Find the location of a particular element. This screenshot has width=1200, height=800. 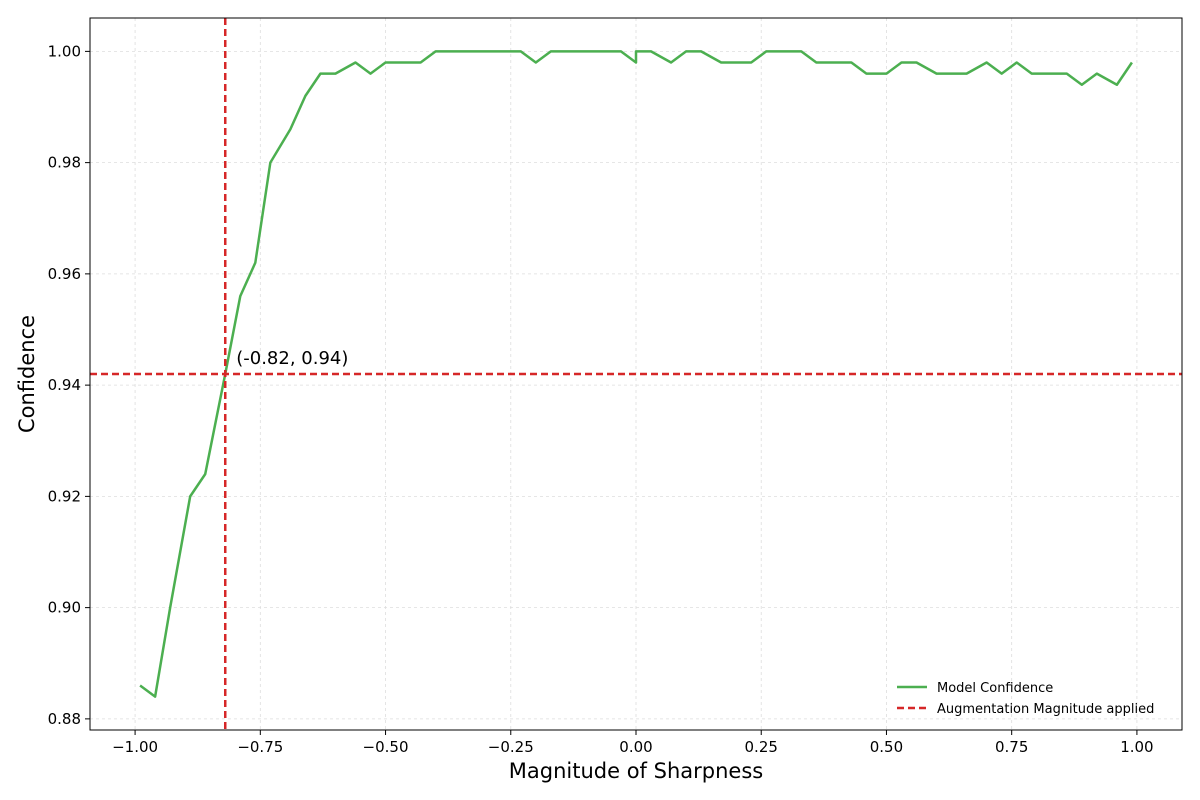

x-axis-ticks: −1.00 −0.75 −0.50 −0.25 0.00 0.25 0.50 0.75 1.00 is located at coordinates (633, 743).